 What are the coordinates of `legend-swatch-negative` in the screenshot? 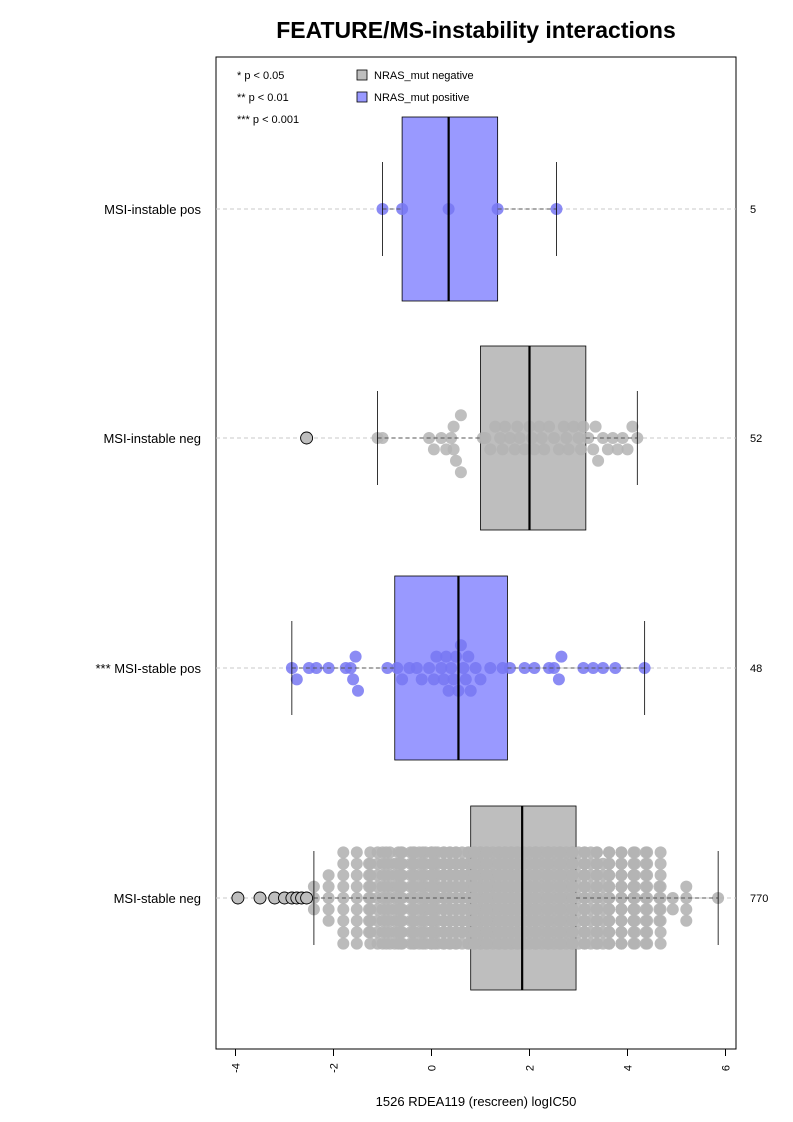 It's located at (362, 75).